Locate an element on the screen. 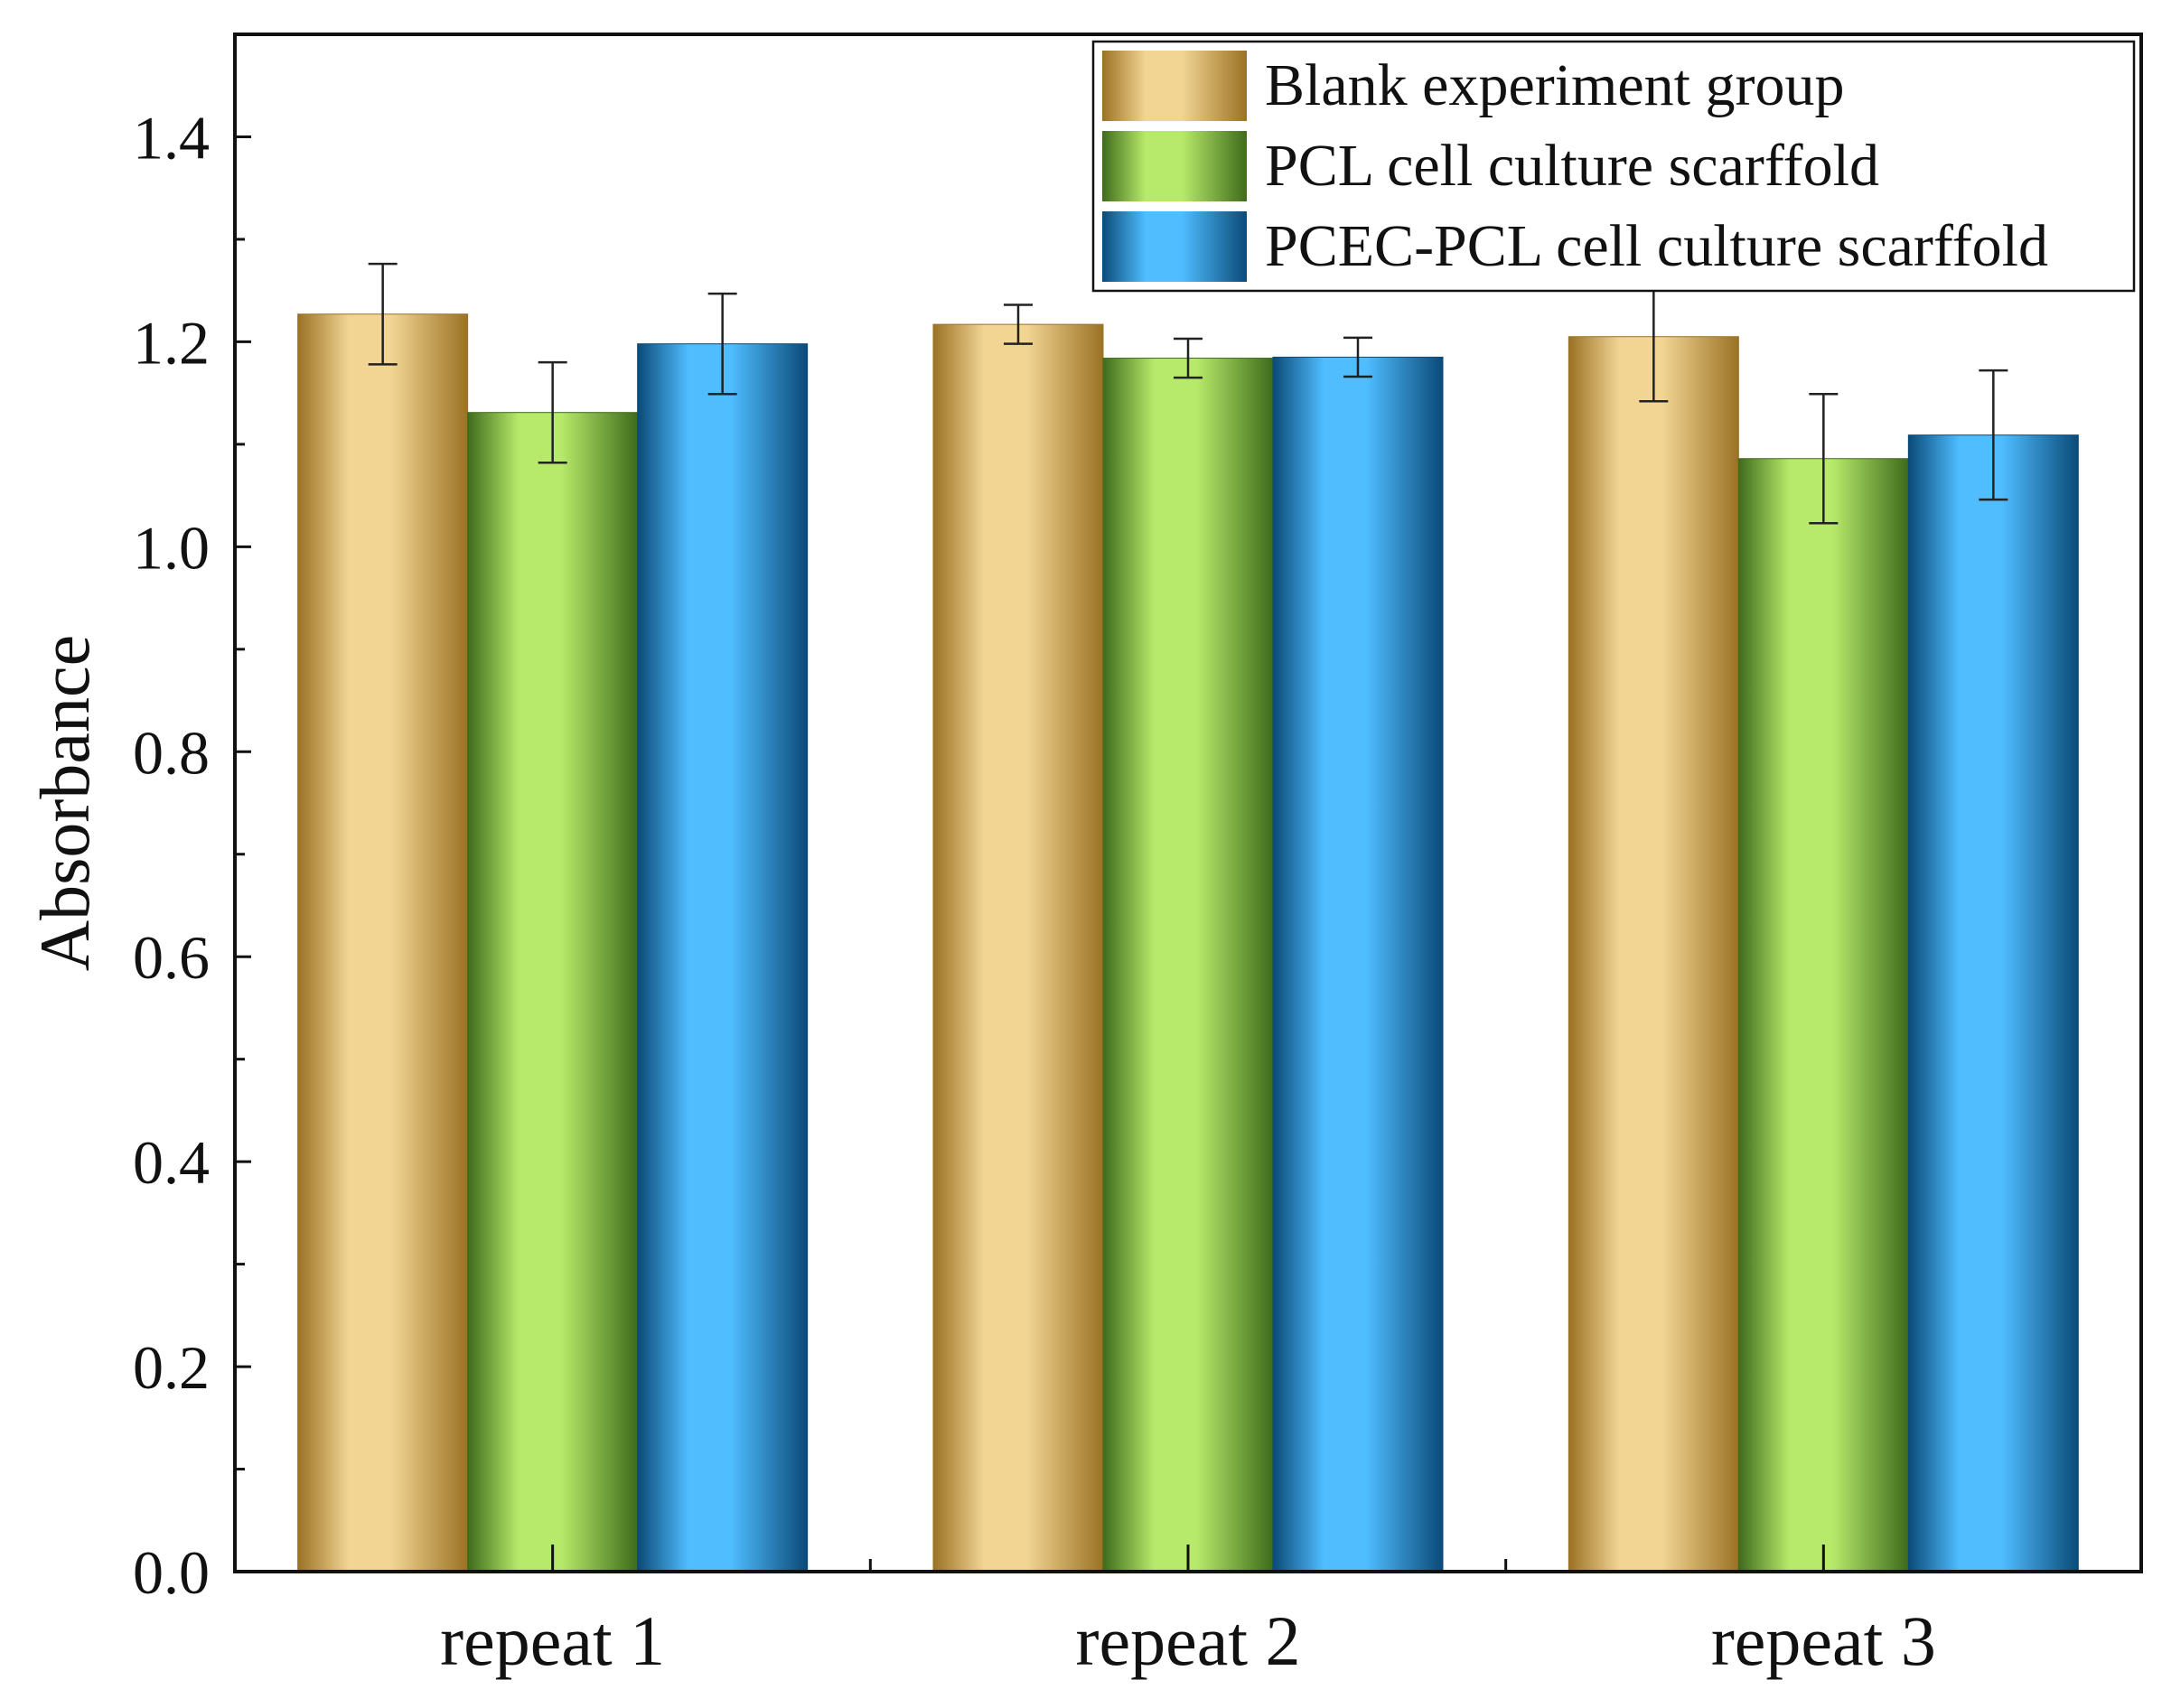  y-tick-label: 0.6 is located at coordinates (171, 957).